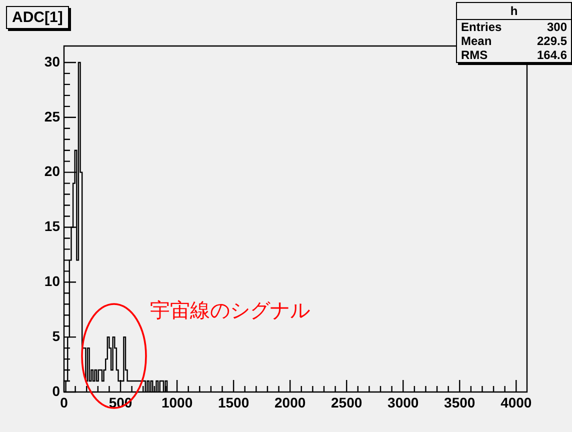 The image size is (572, 432). Describe the element at coordinates (52, 61) in the screenshot. I see `y-tick-label: 30` at that location.